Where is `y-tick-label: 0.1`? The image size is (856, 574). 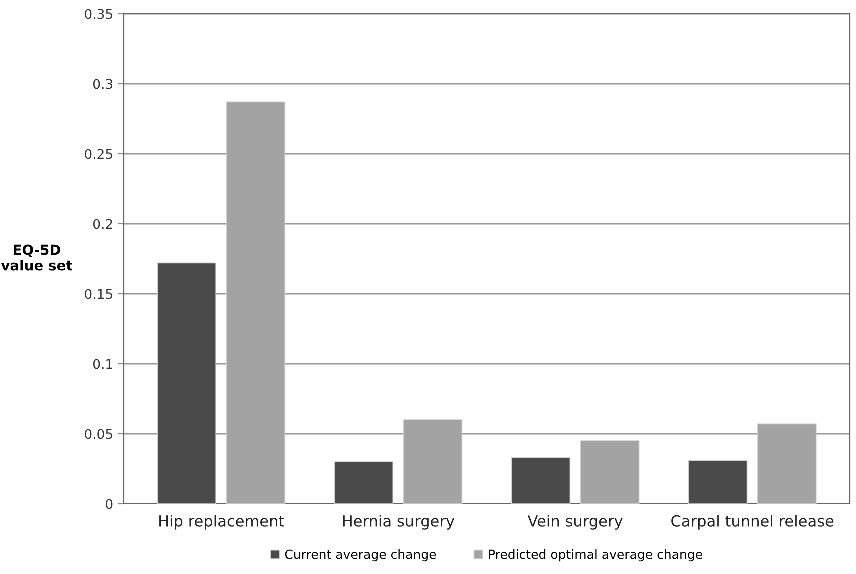
y-tick-label: 0.1 is located at coordinates (102, 364).